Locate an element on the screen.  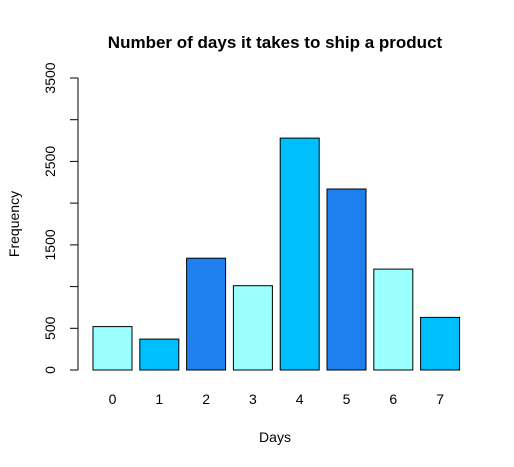
x-tick-label: 6 is located at coordinates (393, 399).